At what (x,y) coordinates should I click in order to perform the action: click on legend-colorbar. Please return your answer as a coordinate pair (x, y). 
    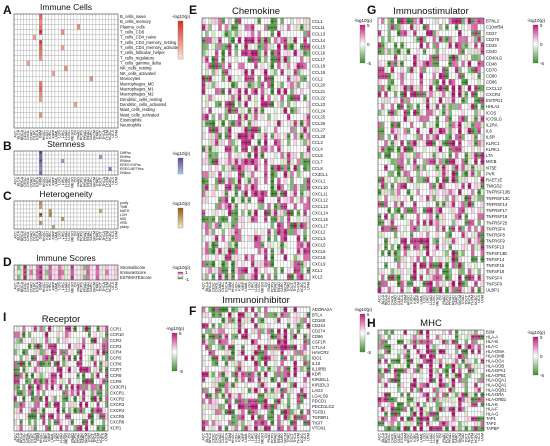
    Looking at the image, I should click on (174, 352).